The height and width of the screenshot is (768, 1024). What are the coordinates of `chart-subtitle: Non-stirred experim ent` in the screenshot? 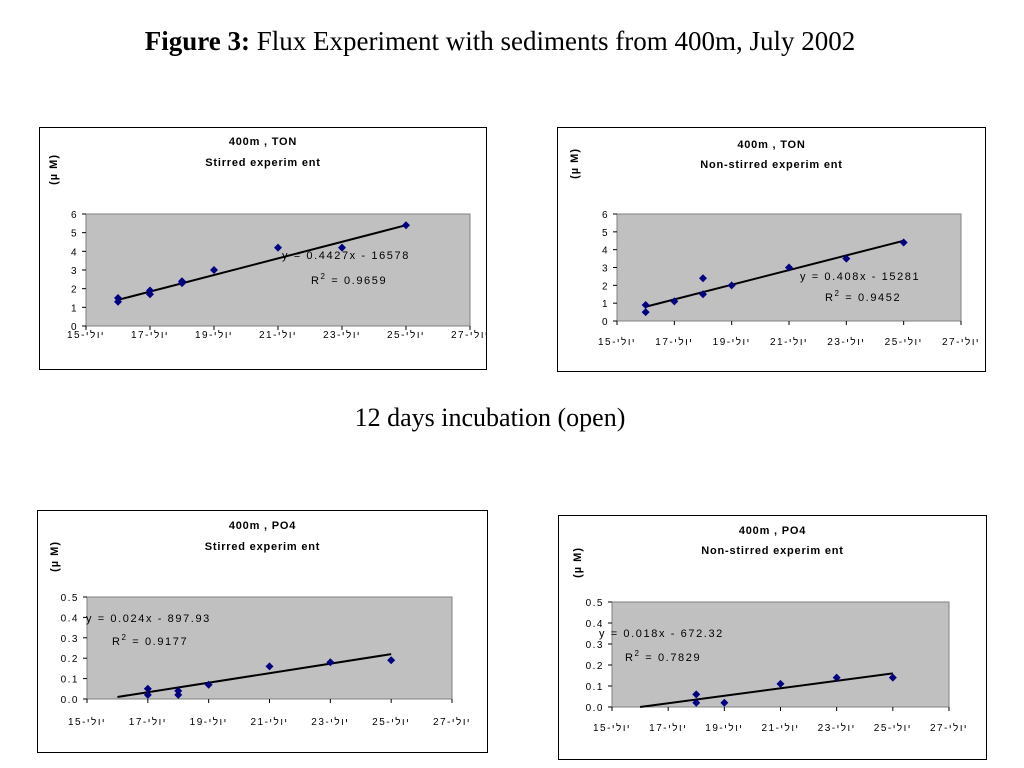 It's located at (771, 165).